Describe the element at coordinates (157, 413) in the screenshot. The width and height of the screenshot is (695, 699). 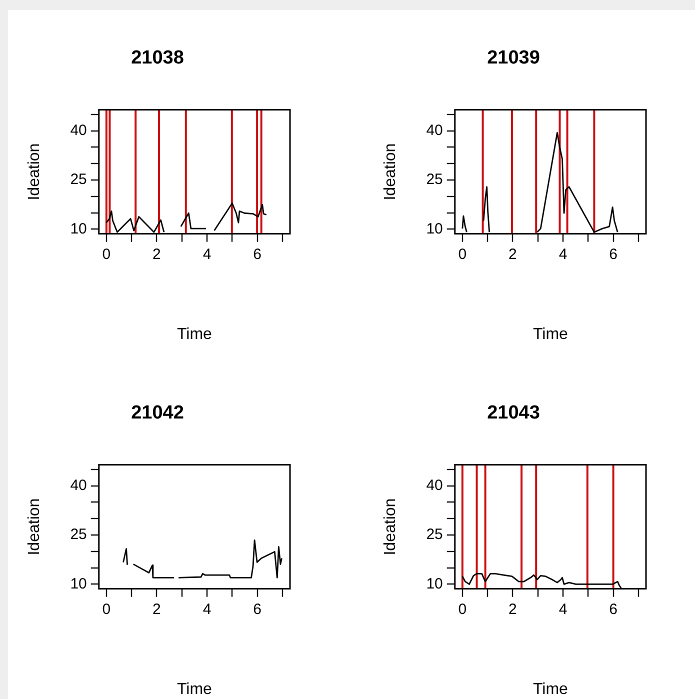
I see `chart-title: 21042` at that location.